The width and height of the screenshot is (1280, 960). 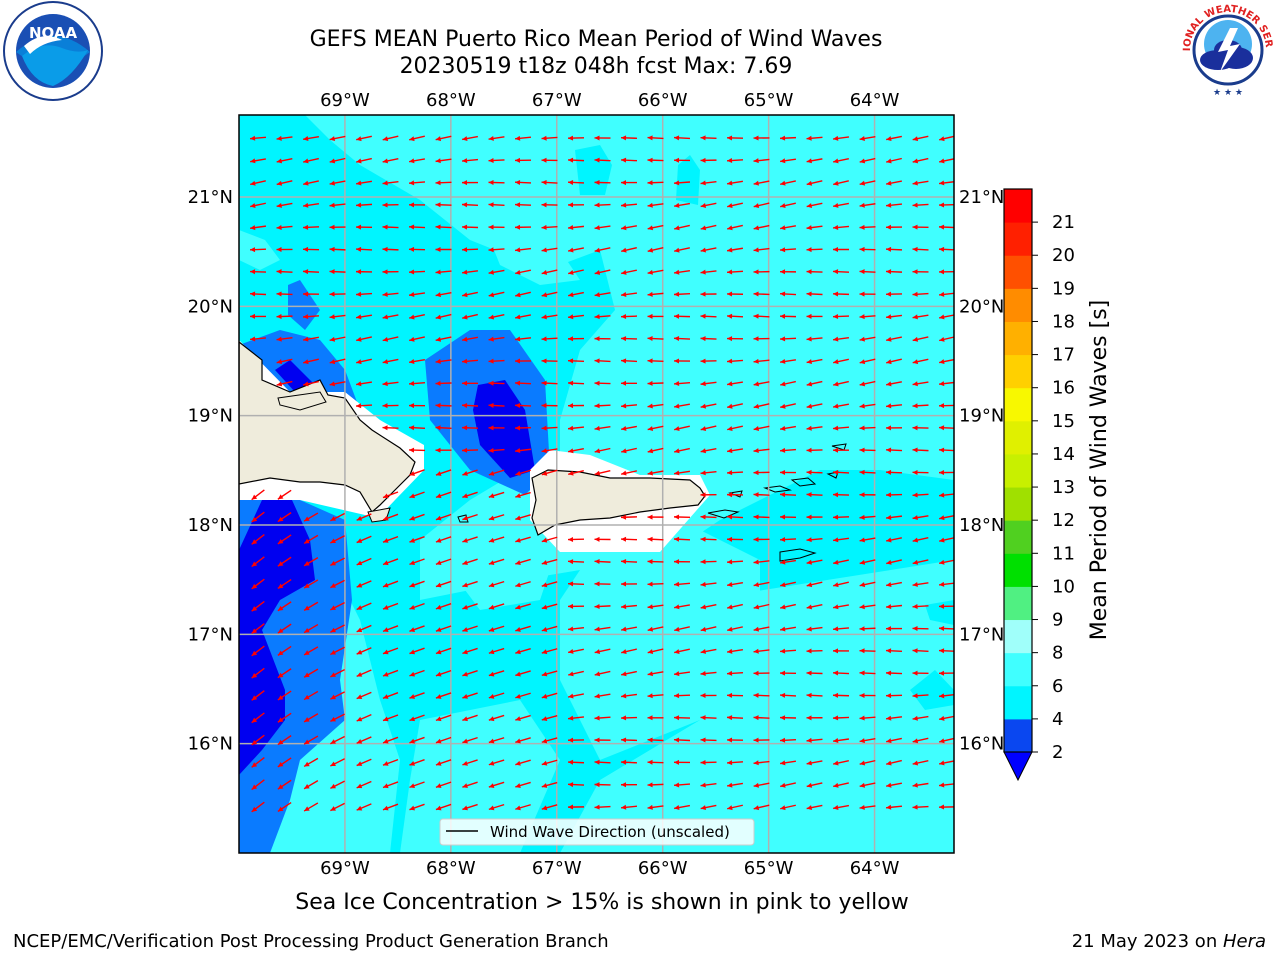 I want to click on colorbar-tick-label: 10, so click(x=1063, y=586).